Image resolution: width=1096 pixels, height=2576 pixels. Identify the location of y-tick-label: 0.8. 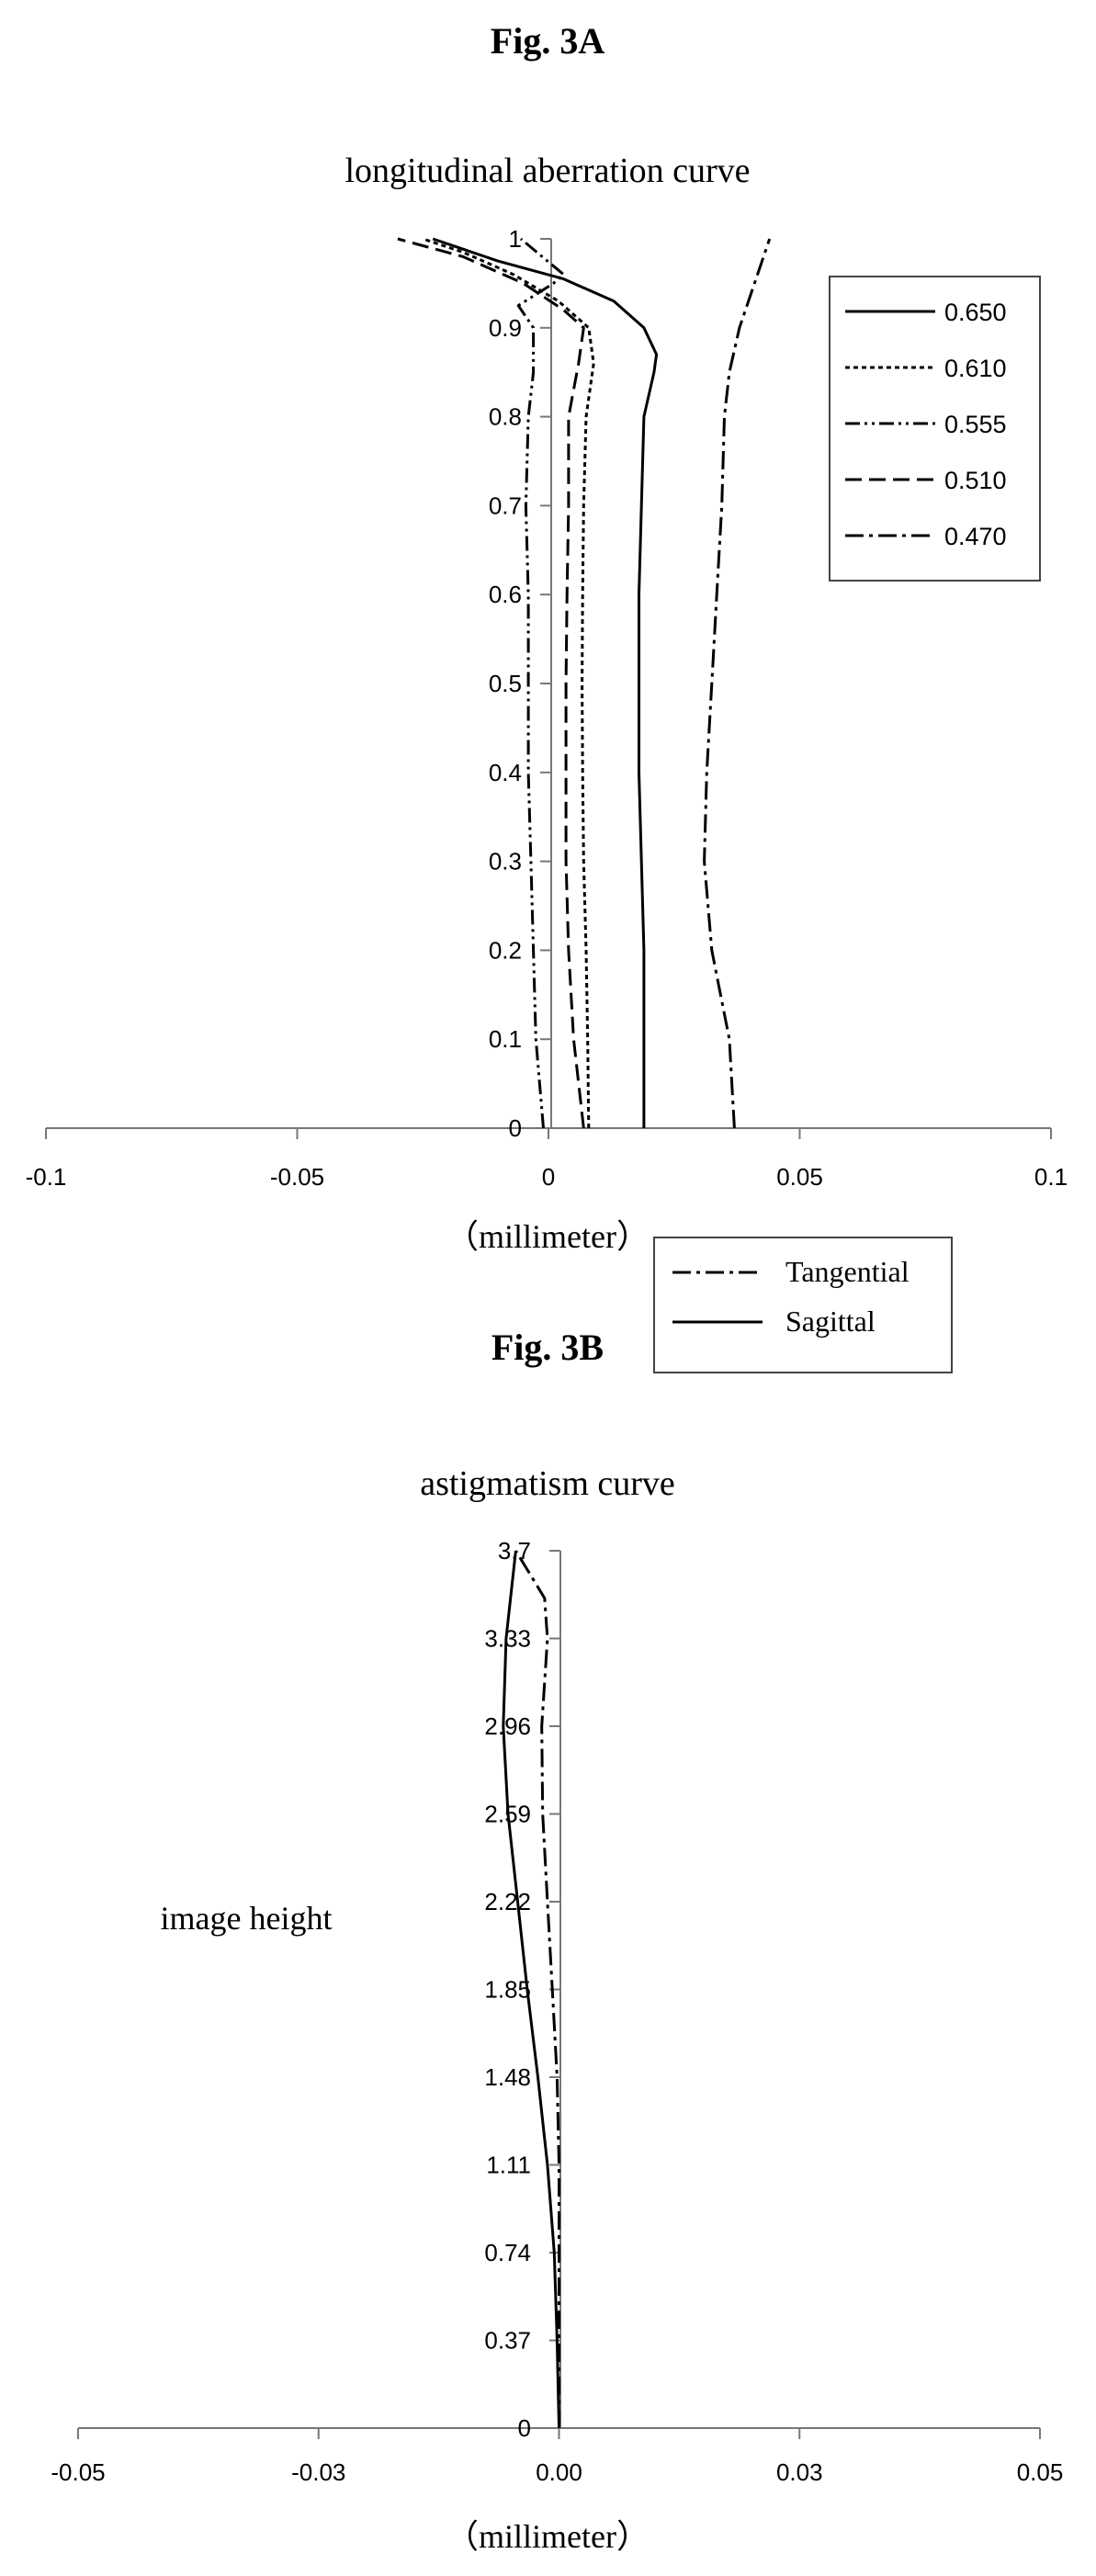
(506, 417).